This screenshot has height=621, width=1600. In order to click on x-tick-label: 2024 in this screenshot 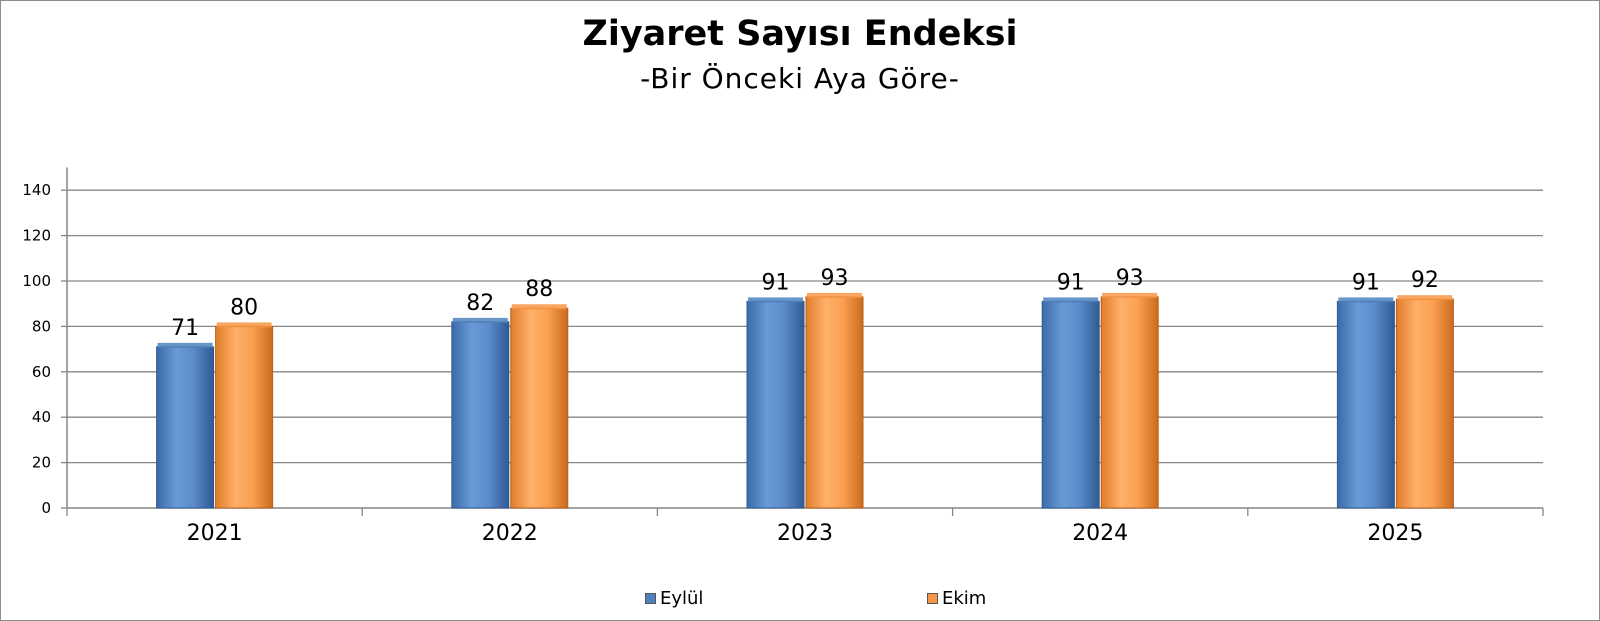, I will do `click(1100, 533)`.